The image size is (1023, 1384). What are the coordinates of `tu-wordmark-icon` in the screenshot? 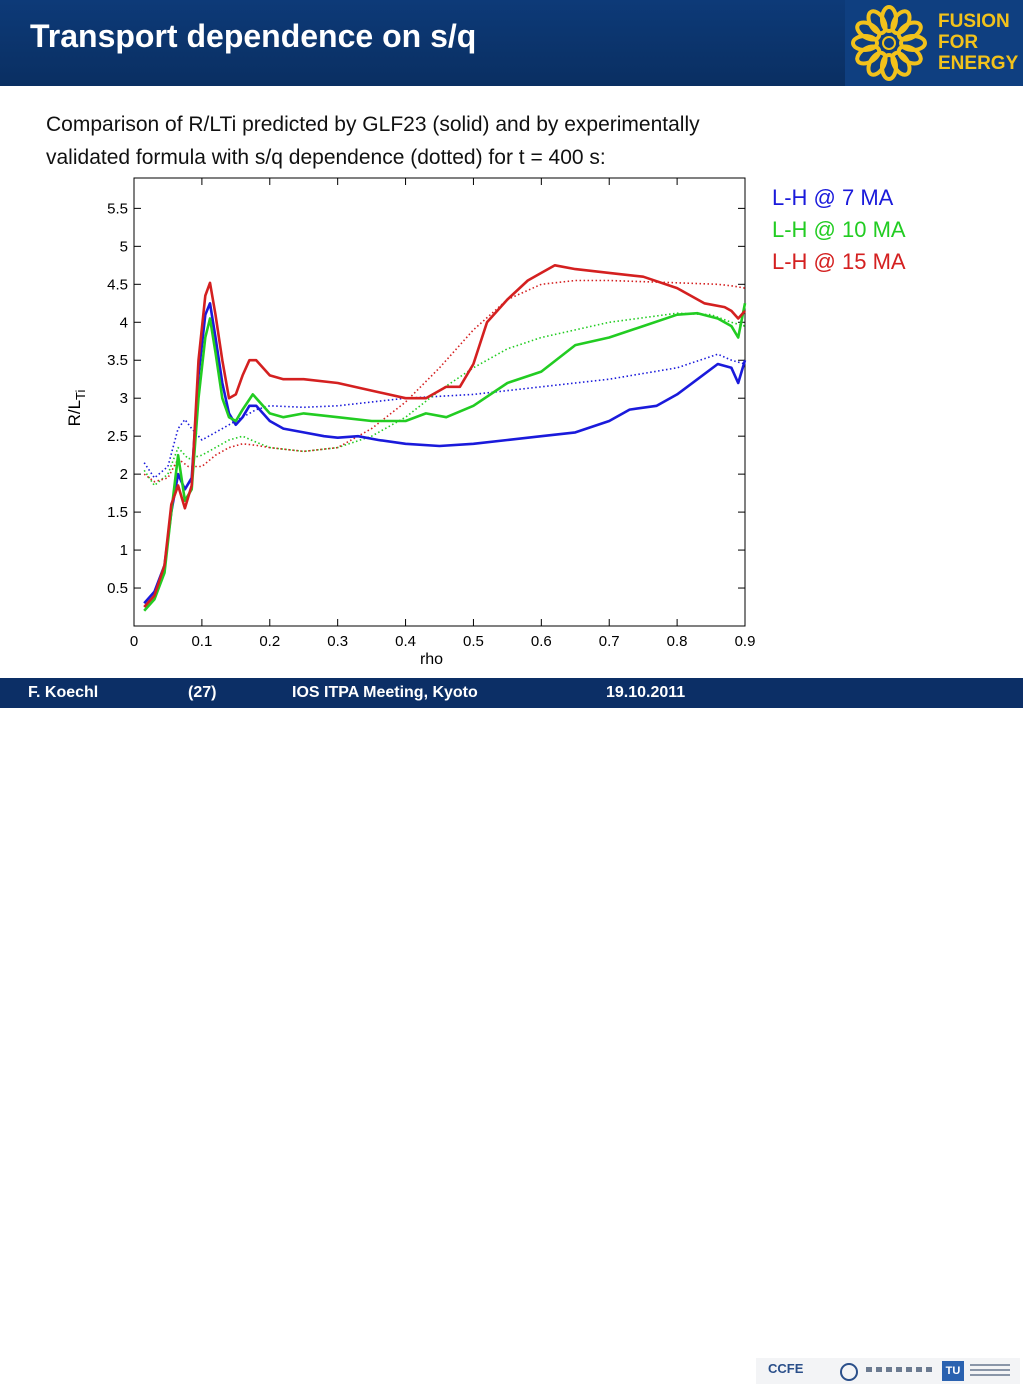 It's located at (990, 1371).